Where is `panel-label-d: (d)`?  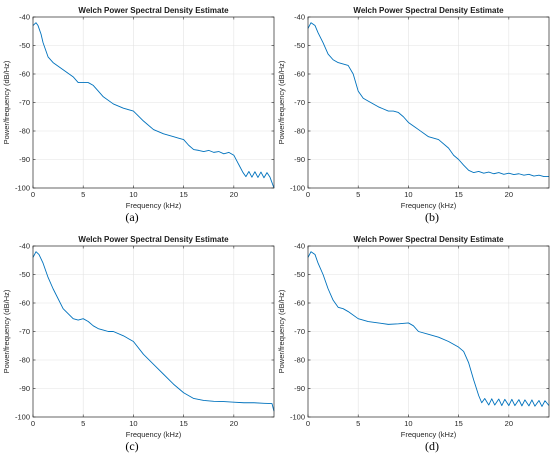
panel-label-d: (d) is located at coordinates (432, 446).